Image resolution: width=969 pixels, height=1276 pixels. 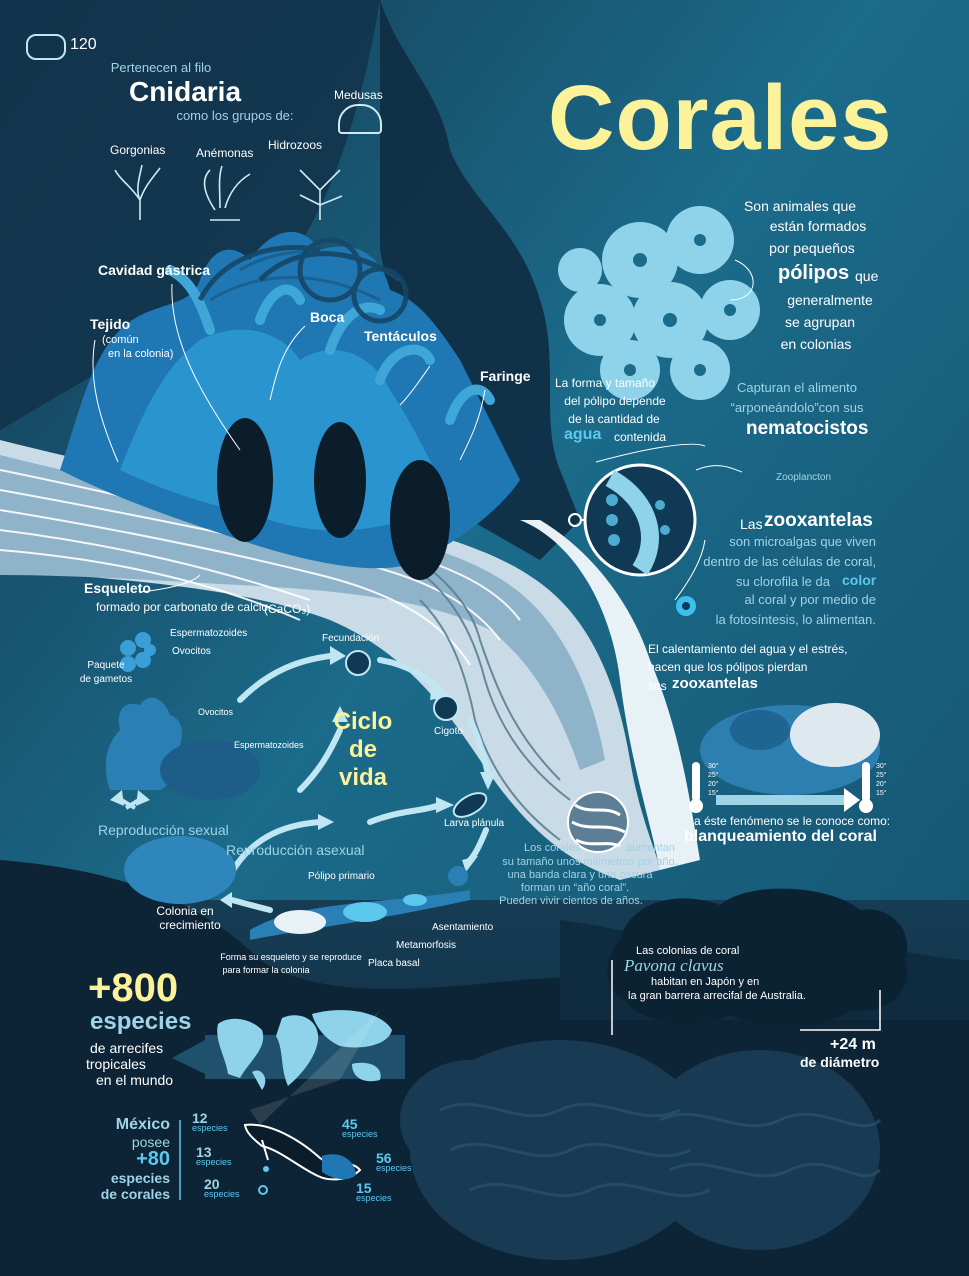 I want to click on label-boca: Boca, so click(x=327, y=317).